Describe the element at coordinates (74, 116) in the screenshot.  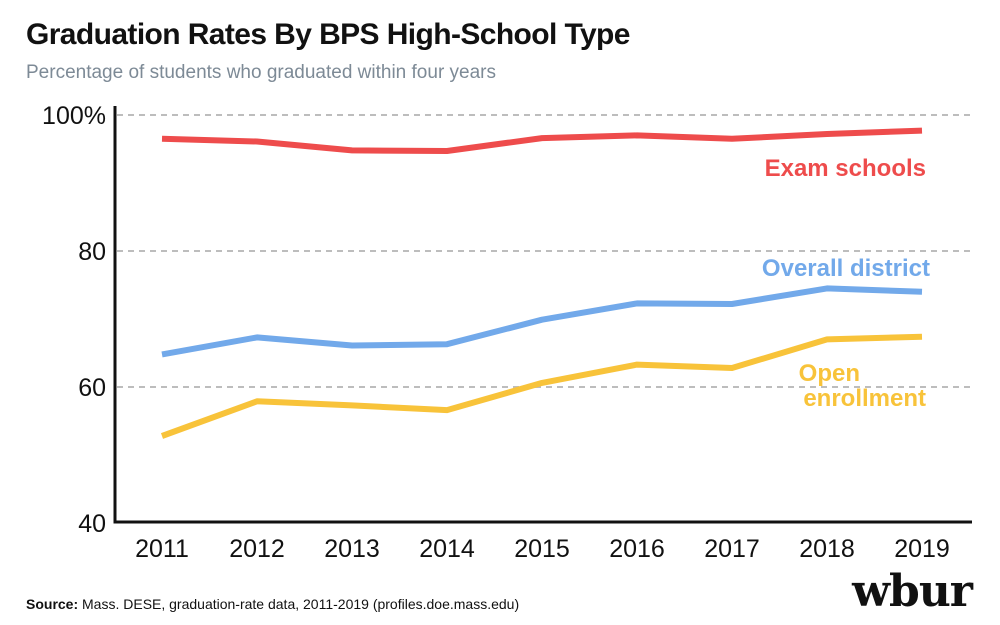
I see `y-tick-label: 100%` at that location.